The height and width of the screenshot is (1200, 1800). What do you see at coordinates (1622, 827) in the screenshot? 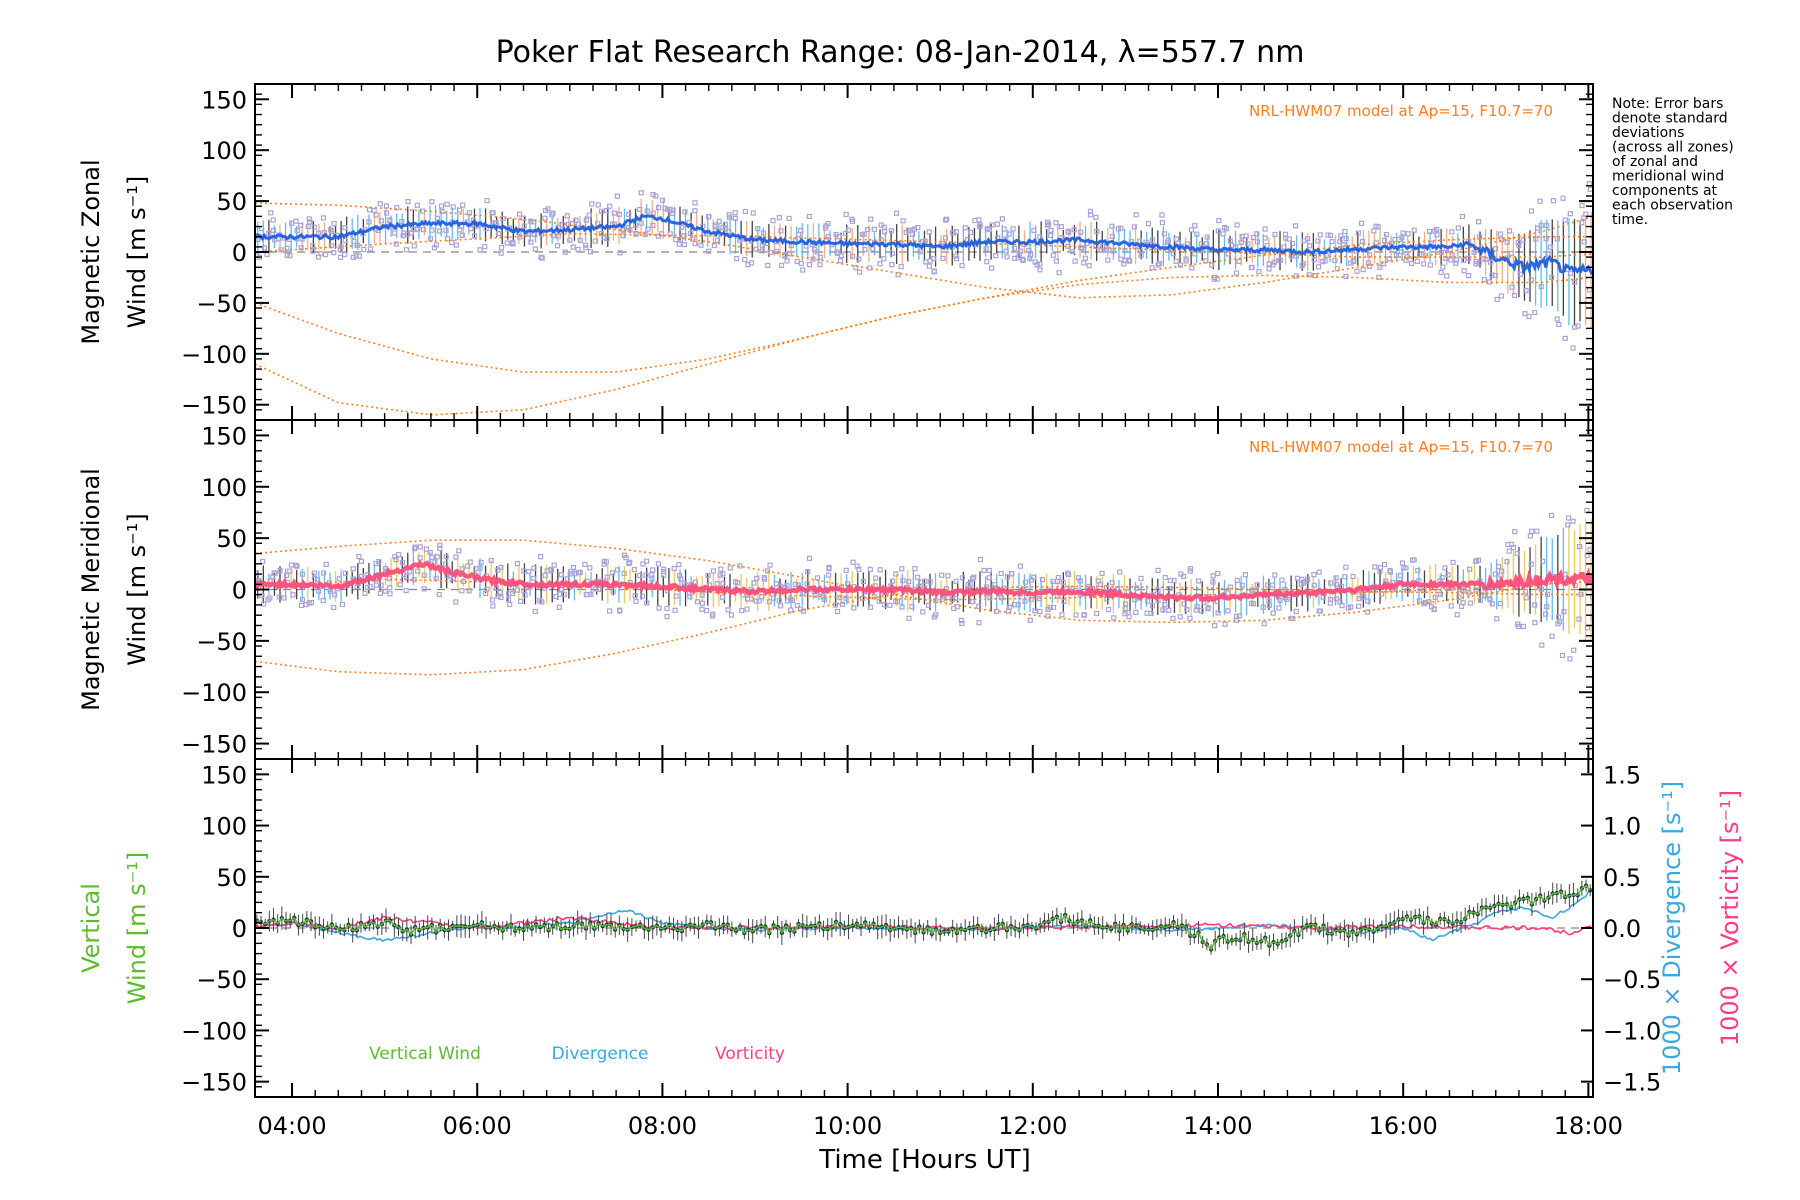
I see `y2-tick-label: 1.0` at bounding box center [1622, 827].